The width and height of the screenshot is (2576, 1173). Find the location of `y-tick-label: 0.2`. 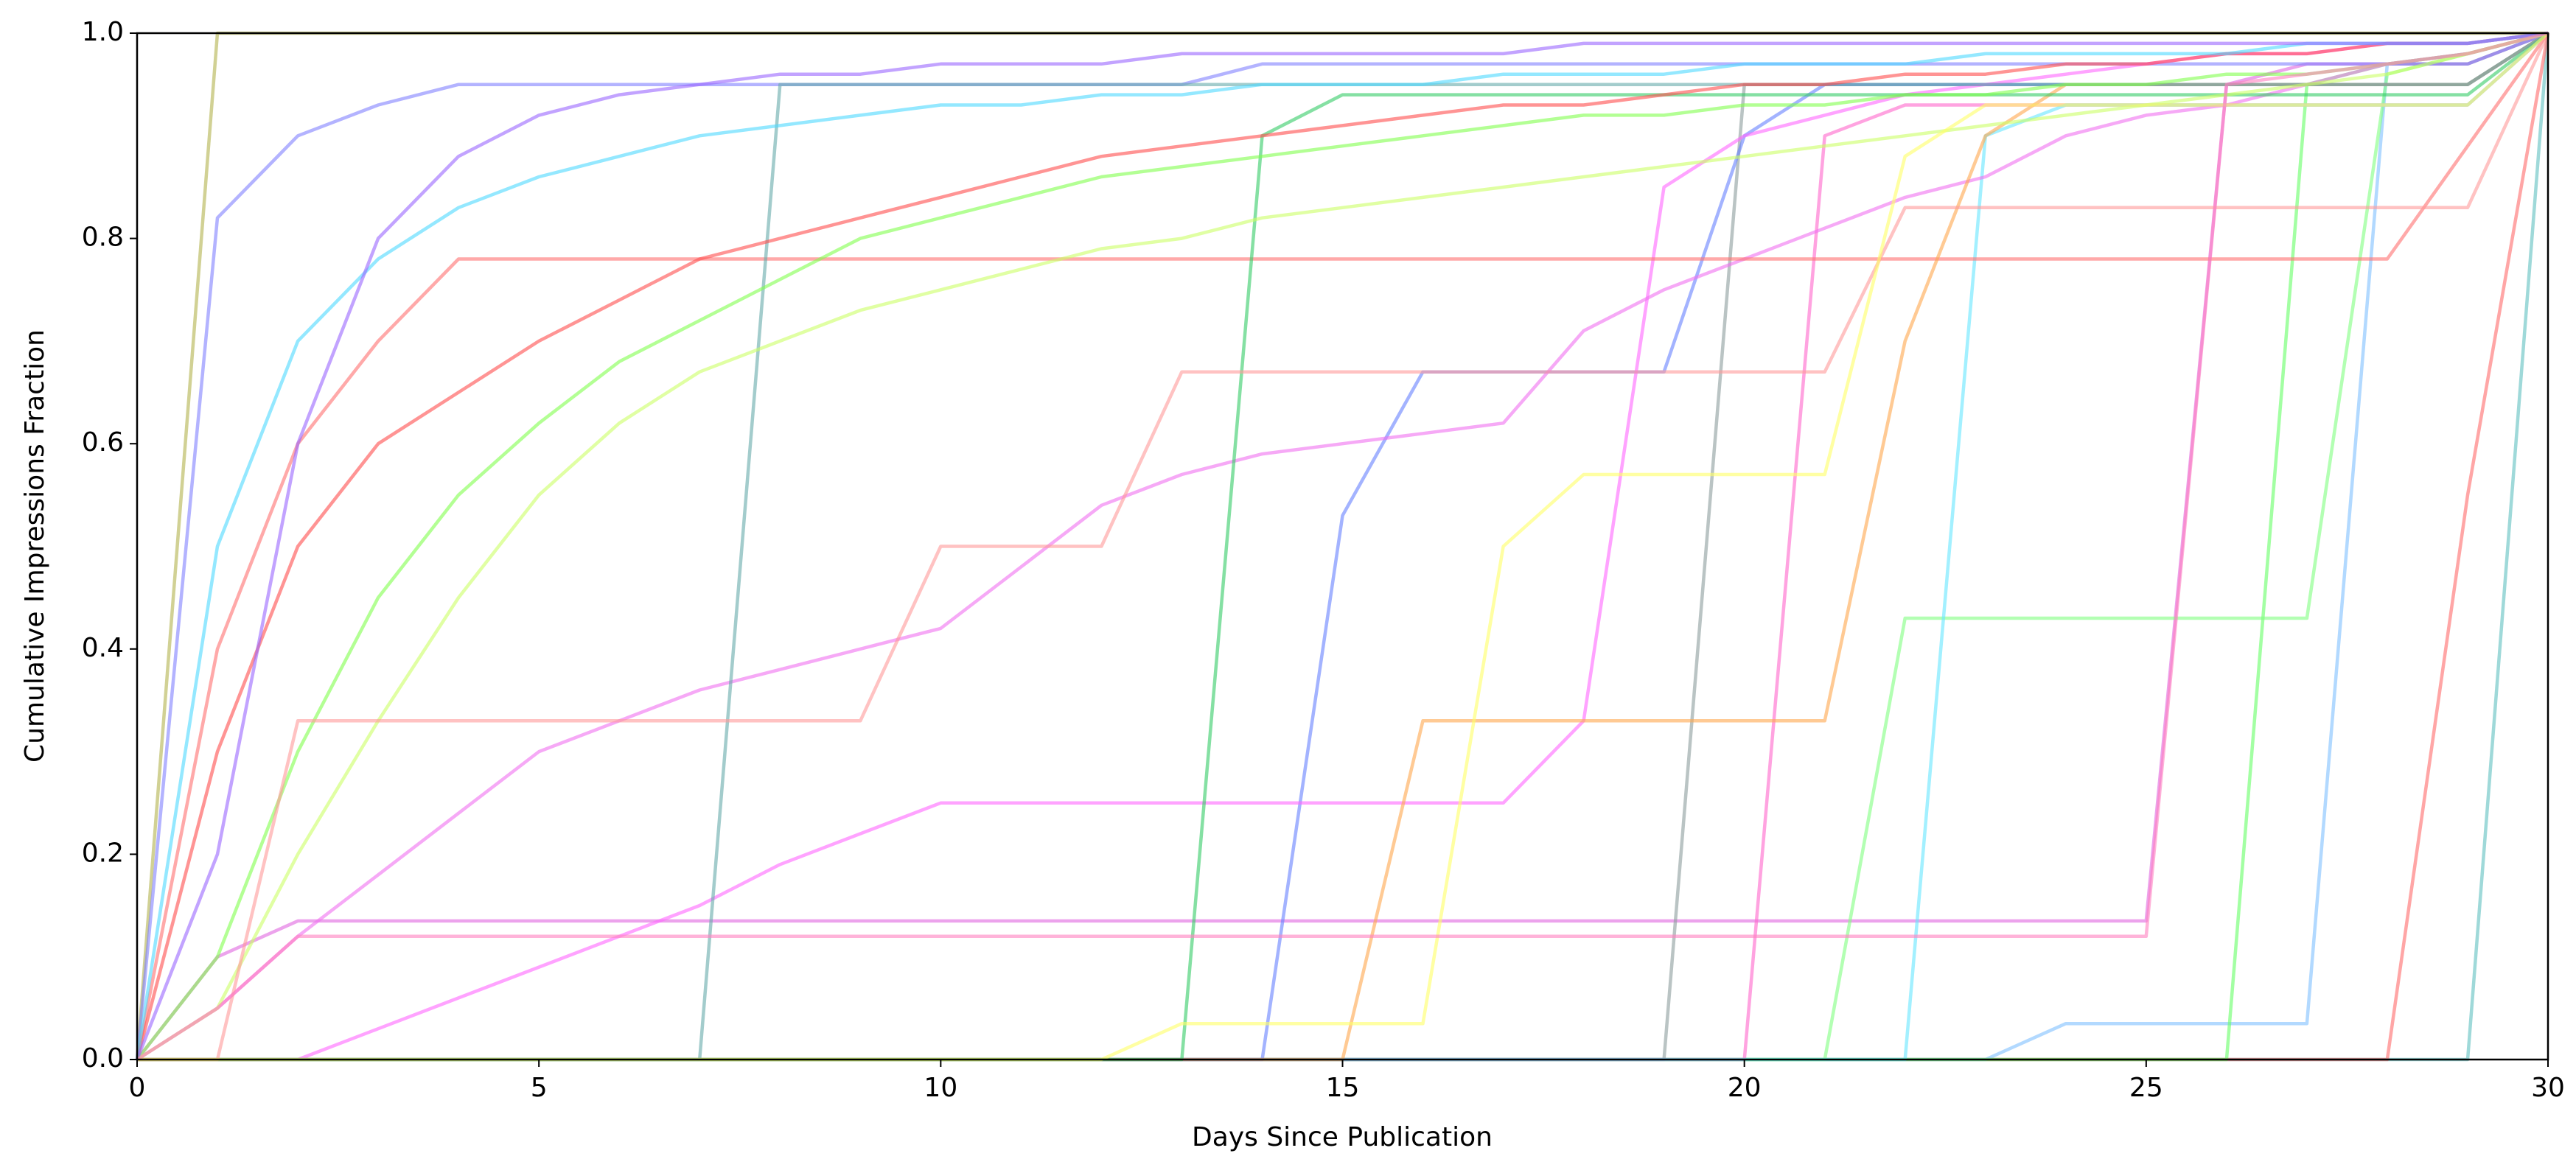

y-tick-label: 0.2 is located at coordinates (103, 853).